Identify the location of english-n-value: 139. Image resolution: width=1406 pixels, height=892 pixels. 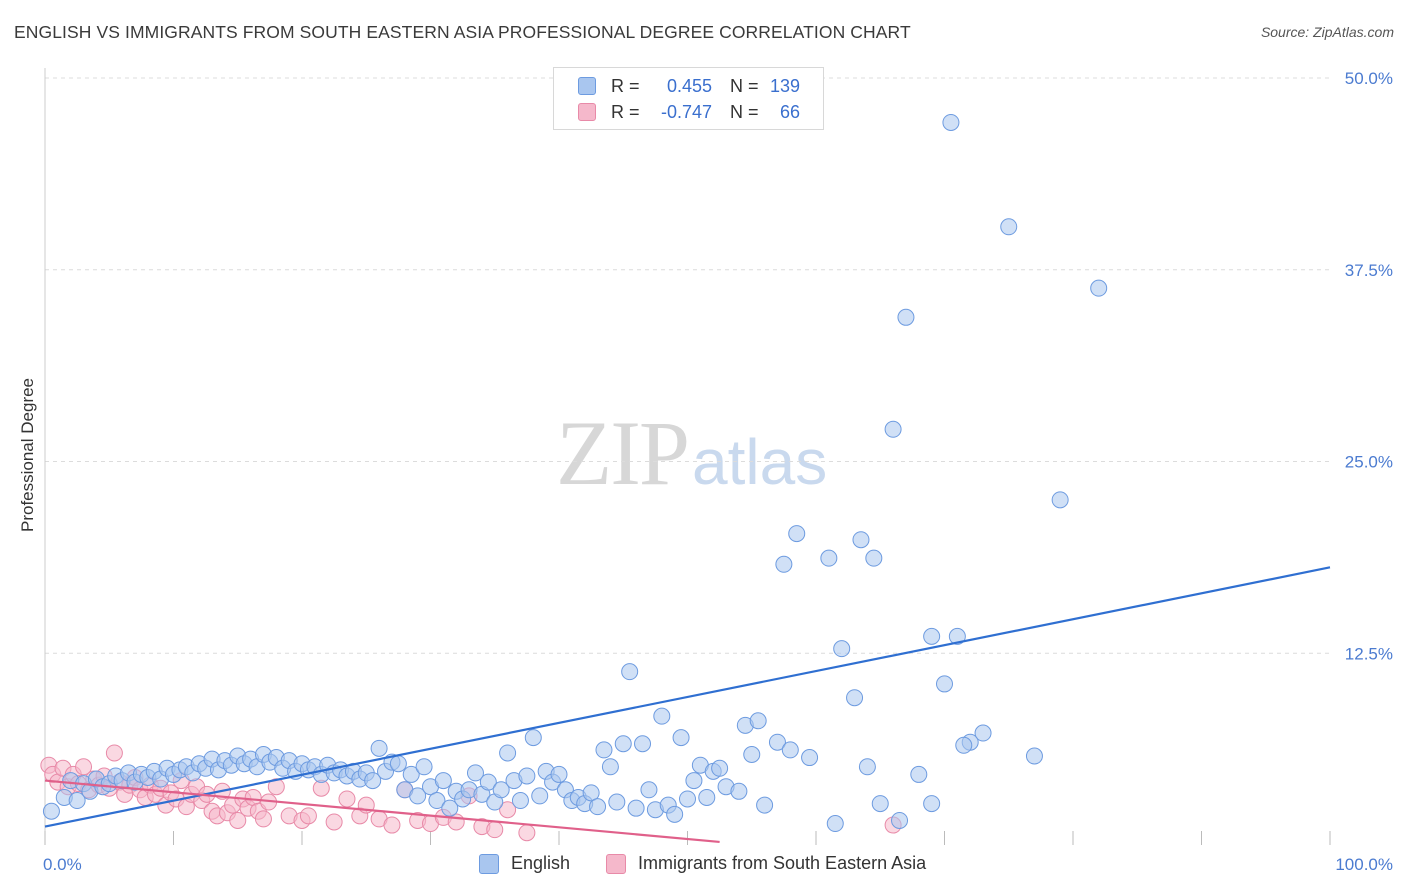
(784, 86).